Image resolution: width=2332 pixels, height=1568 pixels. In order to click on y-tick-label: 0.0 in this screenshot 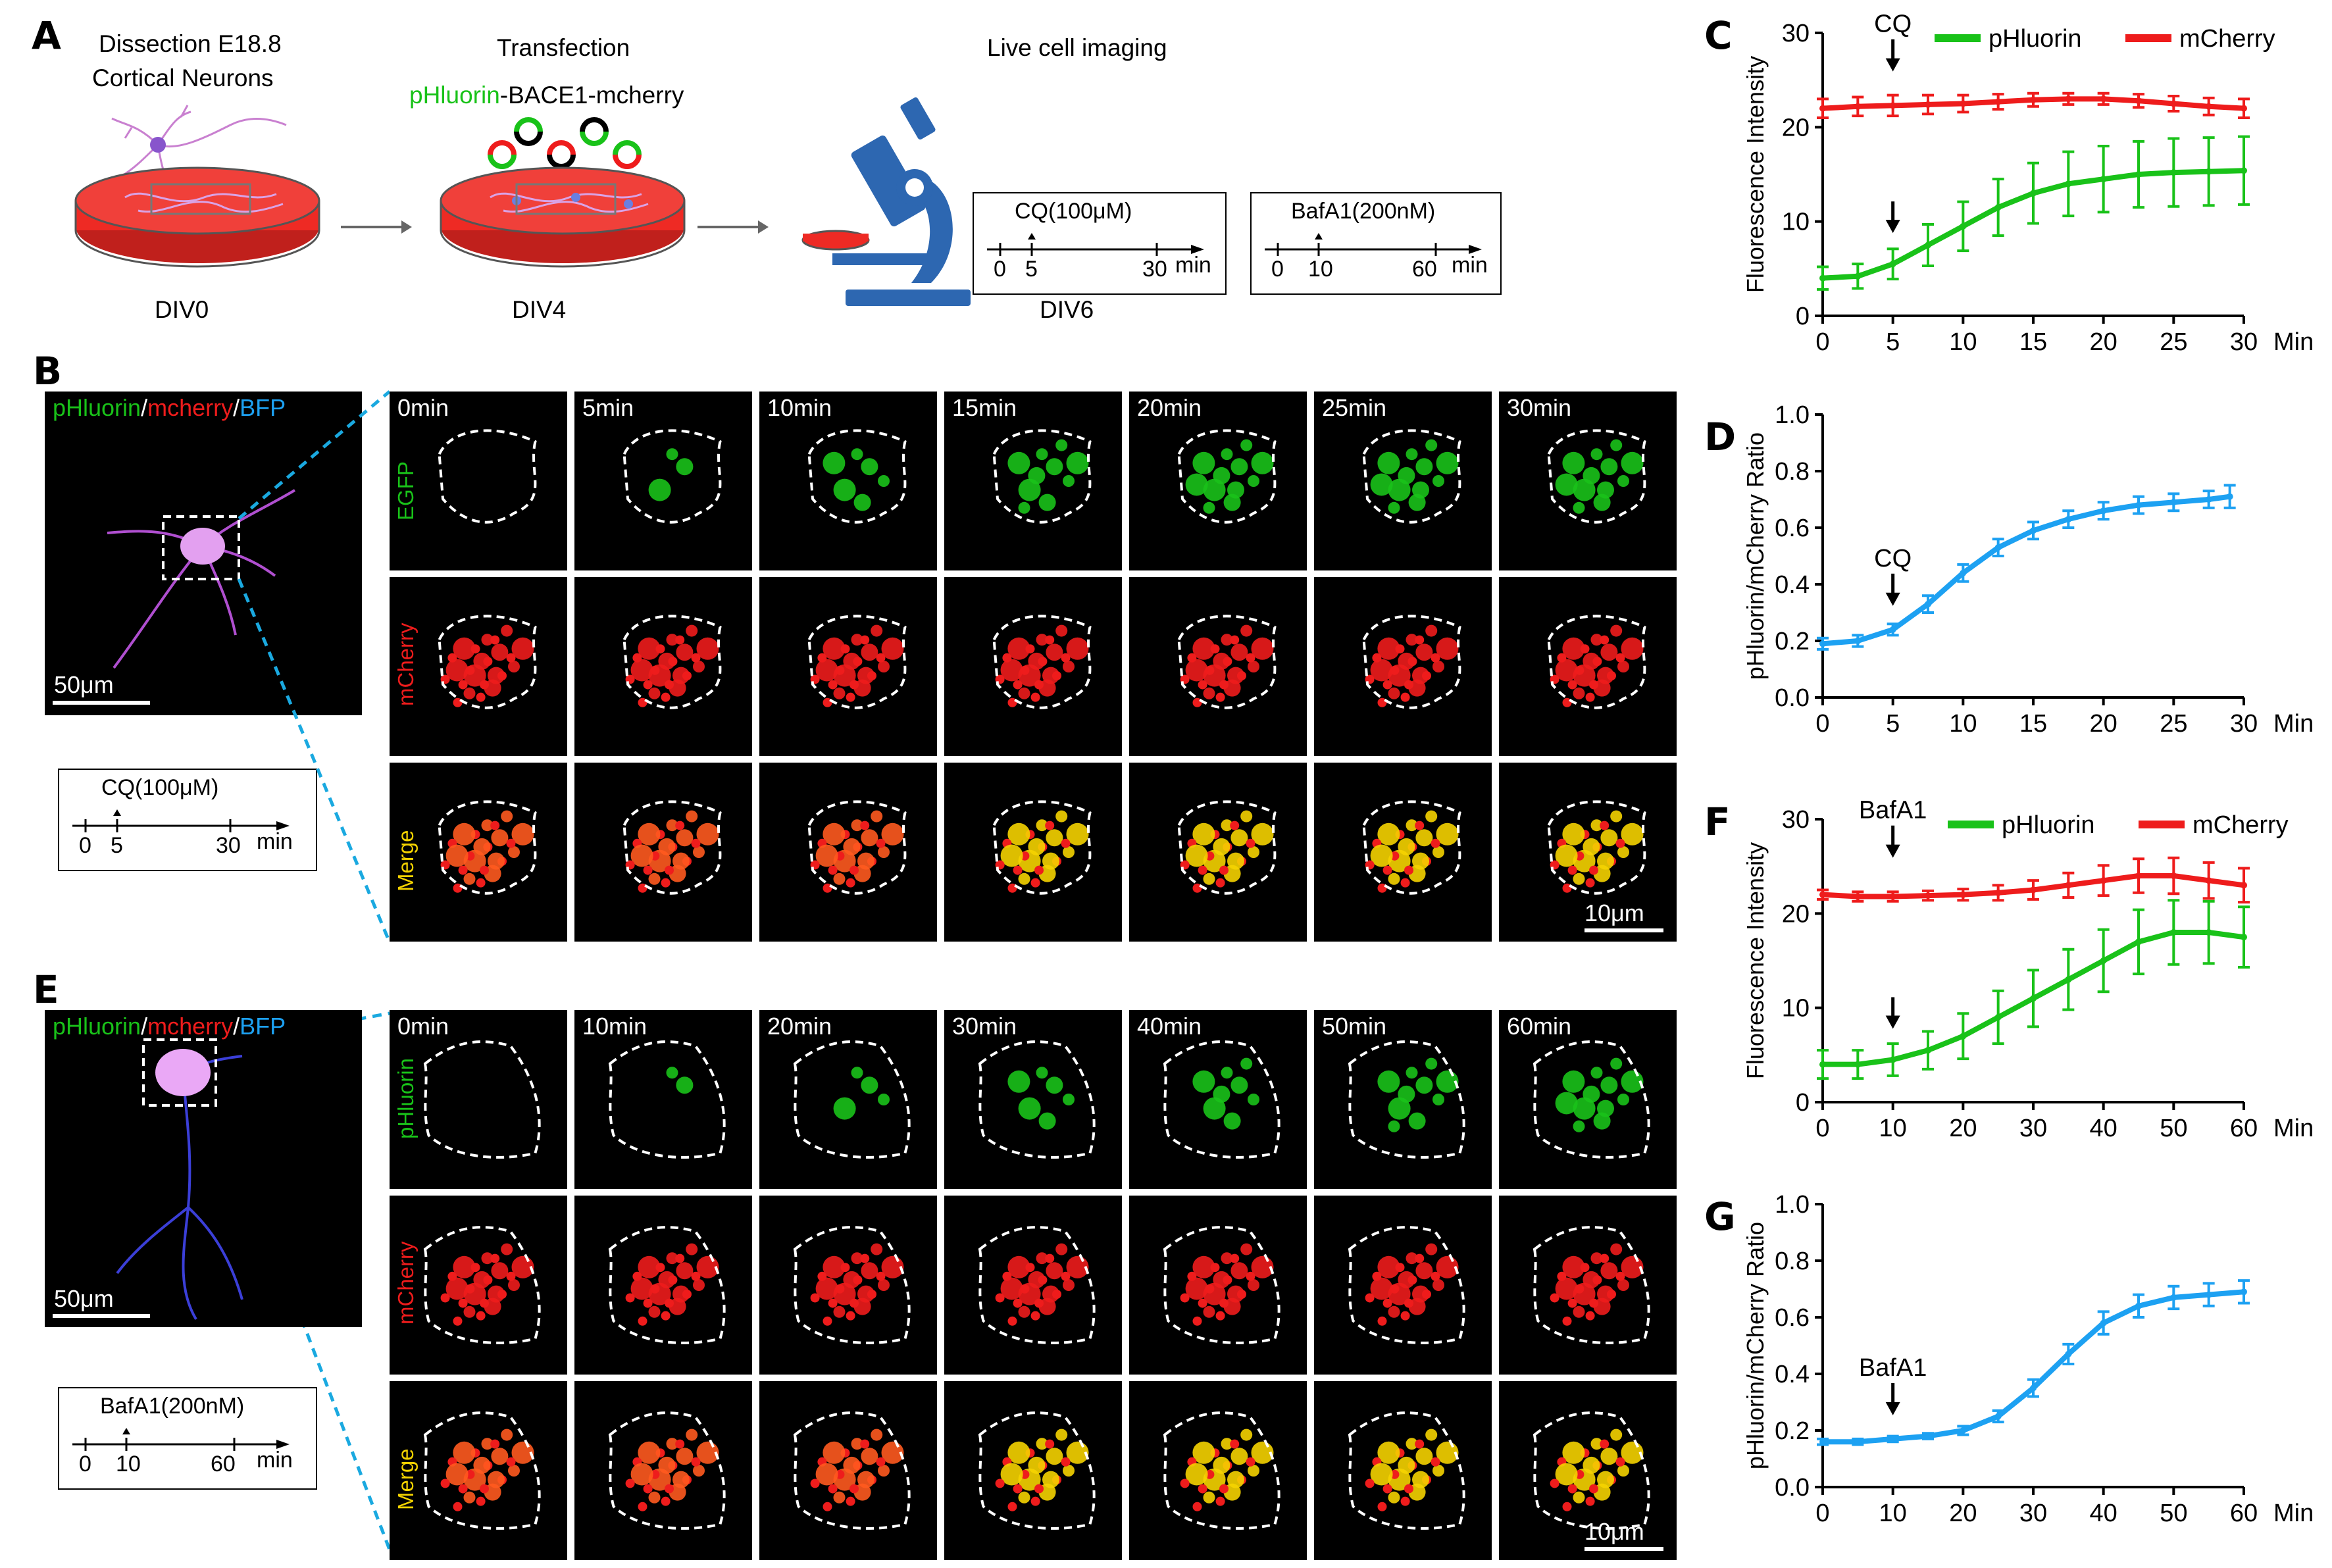, I will do `click(1792, 1488)`.